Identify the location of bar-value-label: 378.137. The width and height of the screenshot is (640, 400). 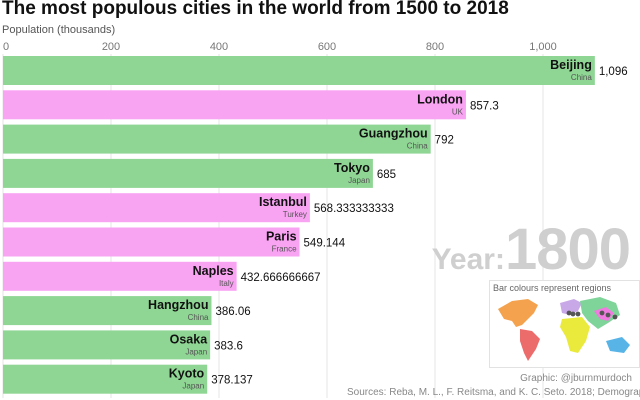
(232, 381).